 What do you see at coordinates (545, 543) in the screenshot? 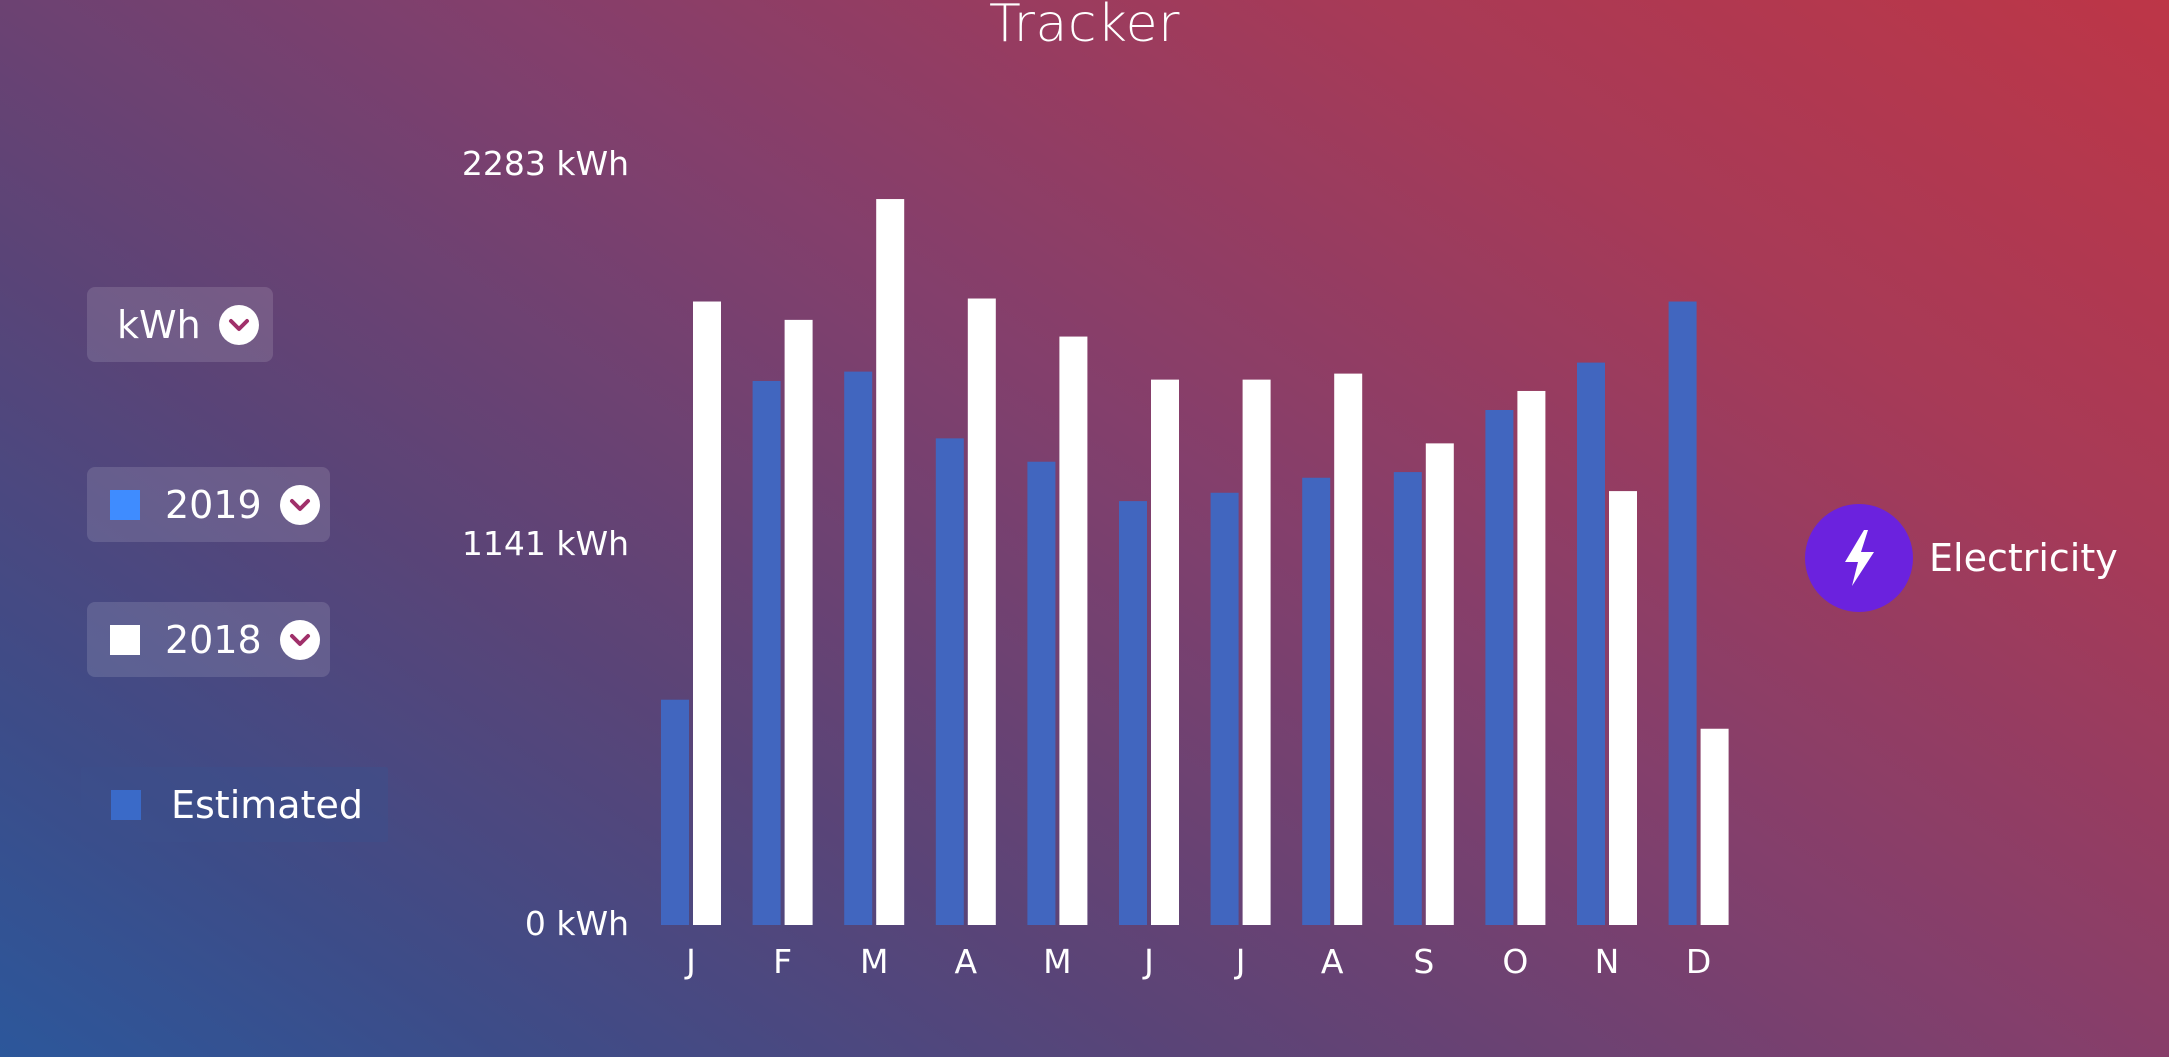
I see `y-tick-label-mid: 1141 kWh` at bounding box center [545, 543].